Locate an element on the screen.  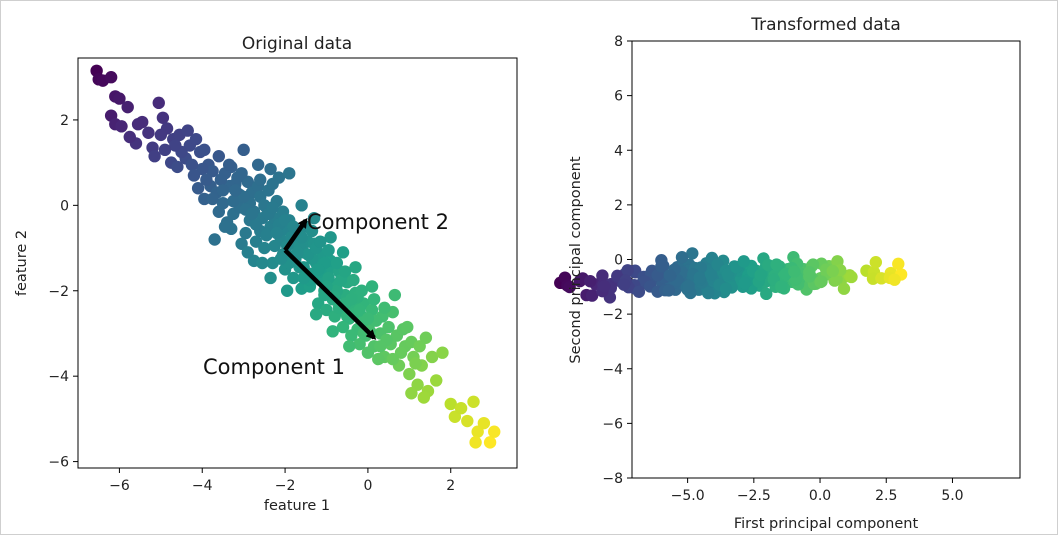
left-x-tick-label: −2 is located at coordinates (285, 486).